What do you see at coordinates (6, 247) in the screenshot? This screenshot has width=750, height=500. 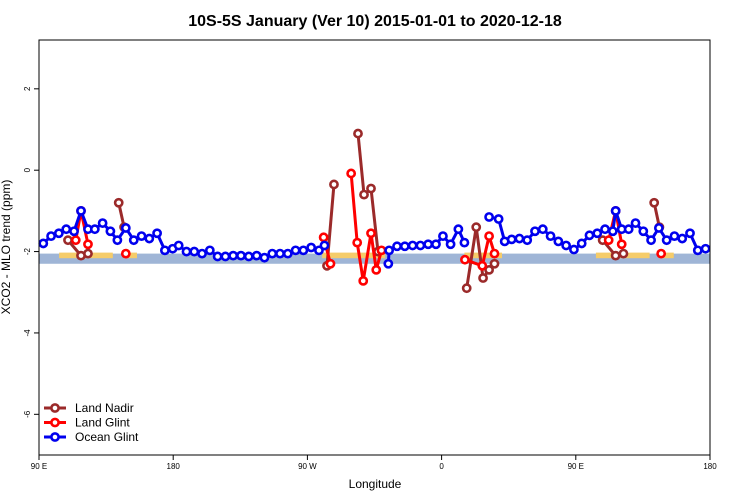 I see `y-axis-label: XCO2 - MLO trend (ppm)` at bounding box center [6, 247].